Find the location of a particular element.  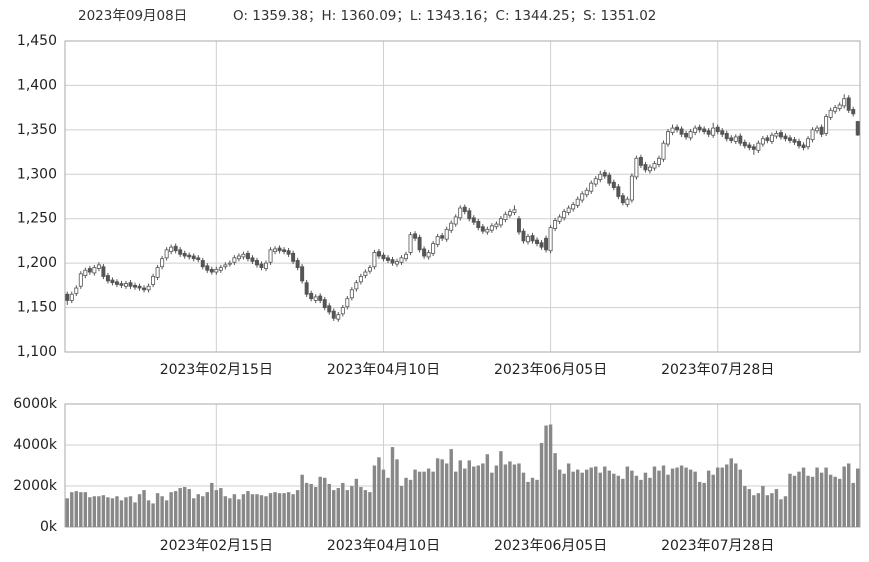

y-tick-label: 1,400 is located at coordinates (37, 85).